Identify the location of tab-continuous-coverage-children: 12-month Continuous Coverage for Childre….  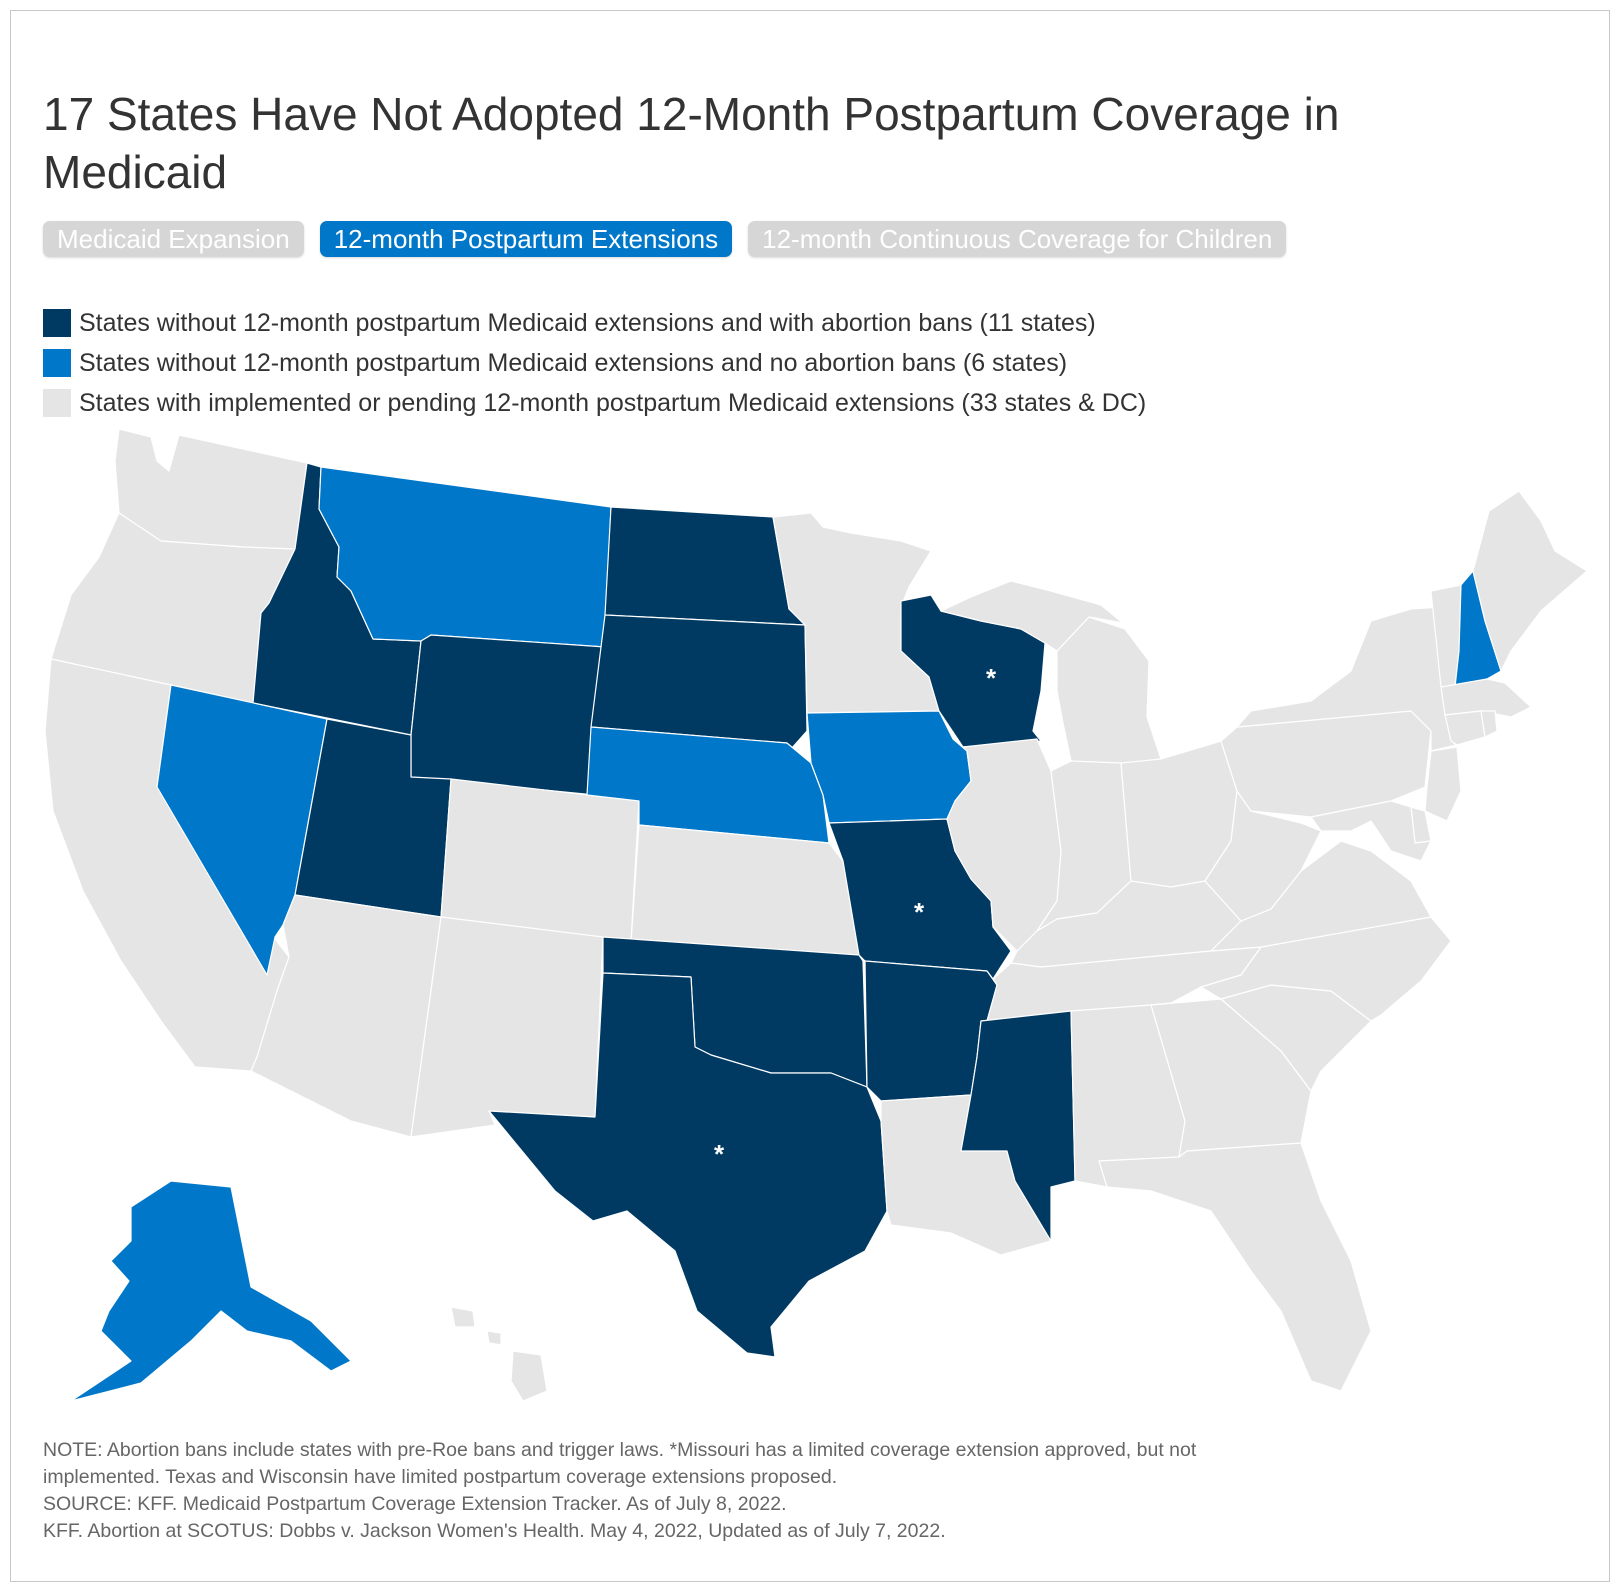
(1017, 239).